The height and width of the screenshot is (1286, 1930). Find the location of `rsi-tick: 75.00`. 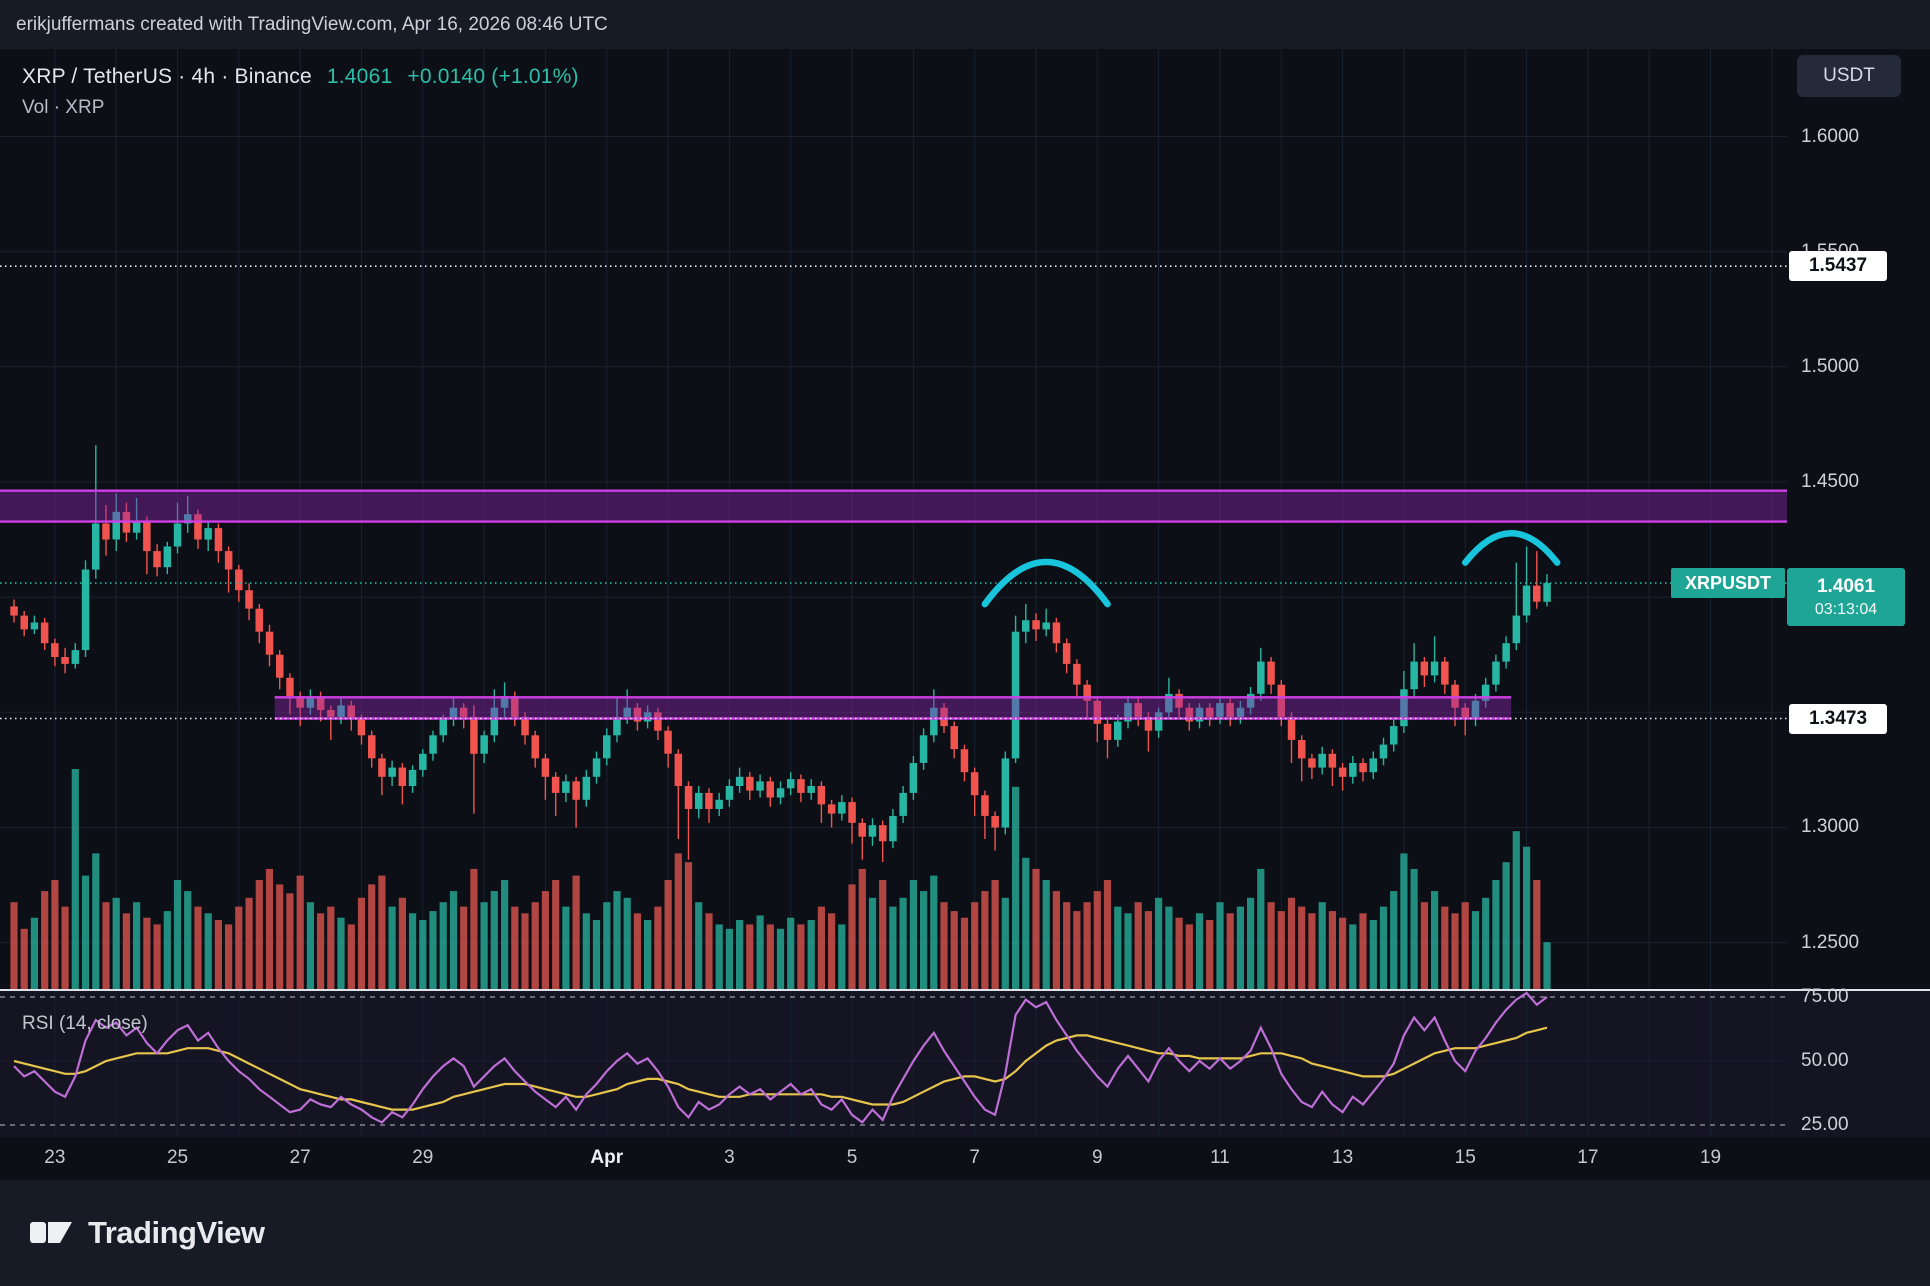

rsi-tick: 75.00 is located at coordinates (1825, 996).